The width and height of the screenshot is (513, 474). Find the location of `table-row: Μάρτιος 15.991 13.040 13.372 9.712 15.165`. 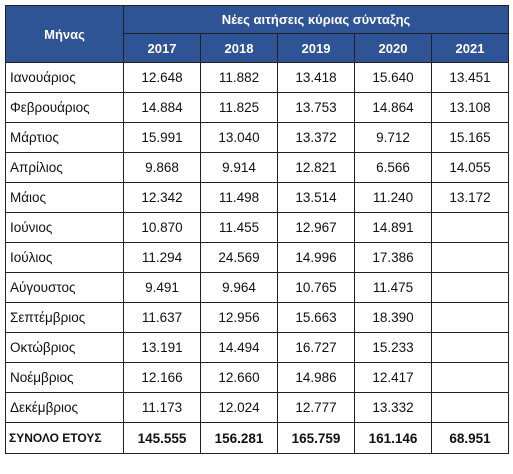

table-row: Μάρτιος 15.991 13.040 13.372 9.712 15.165 is located at coordinates (257, 137).